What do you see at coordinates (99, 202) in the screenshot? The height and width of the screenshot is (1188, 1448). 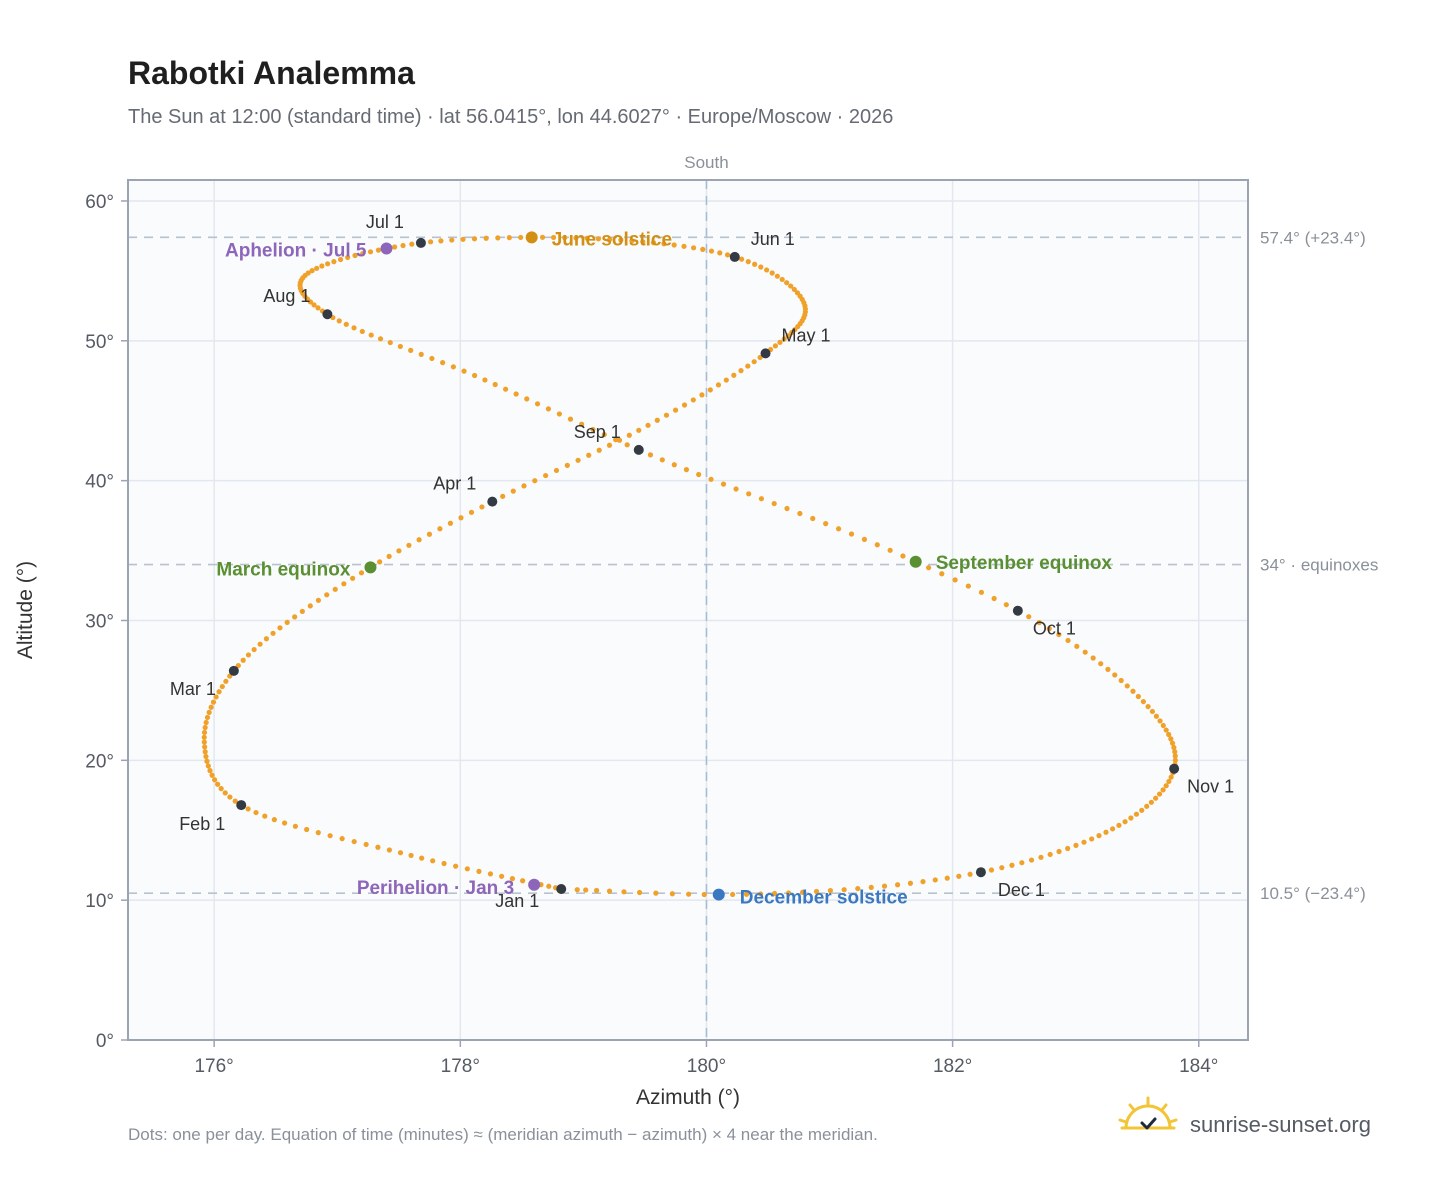 I see `y-tick-label: 60°` at bounding box center [99, 202].